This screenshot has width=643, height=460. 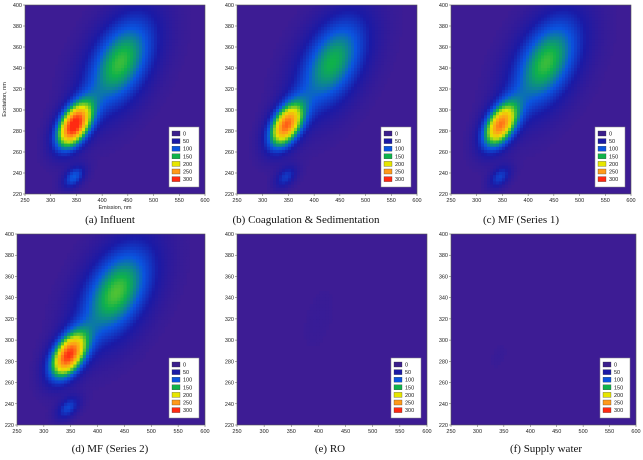 What do you see at coordinates (409, 404) in the screenshot?
I see `legend-label: 250` at bounding box center [409, 404].